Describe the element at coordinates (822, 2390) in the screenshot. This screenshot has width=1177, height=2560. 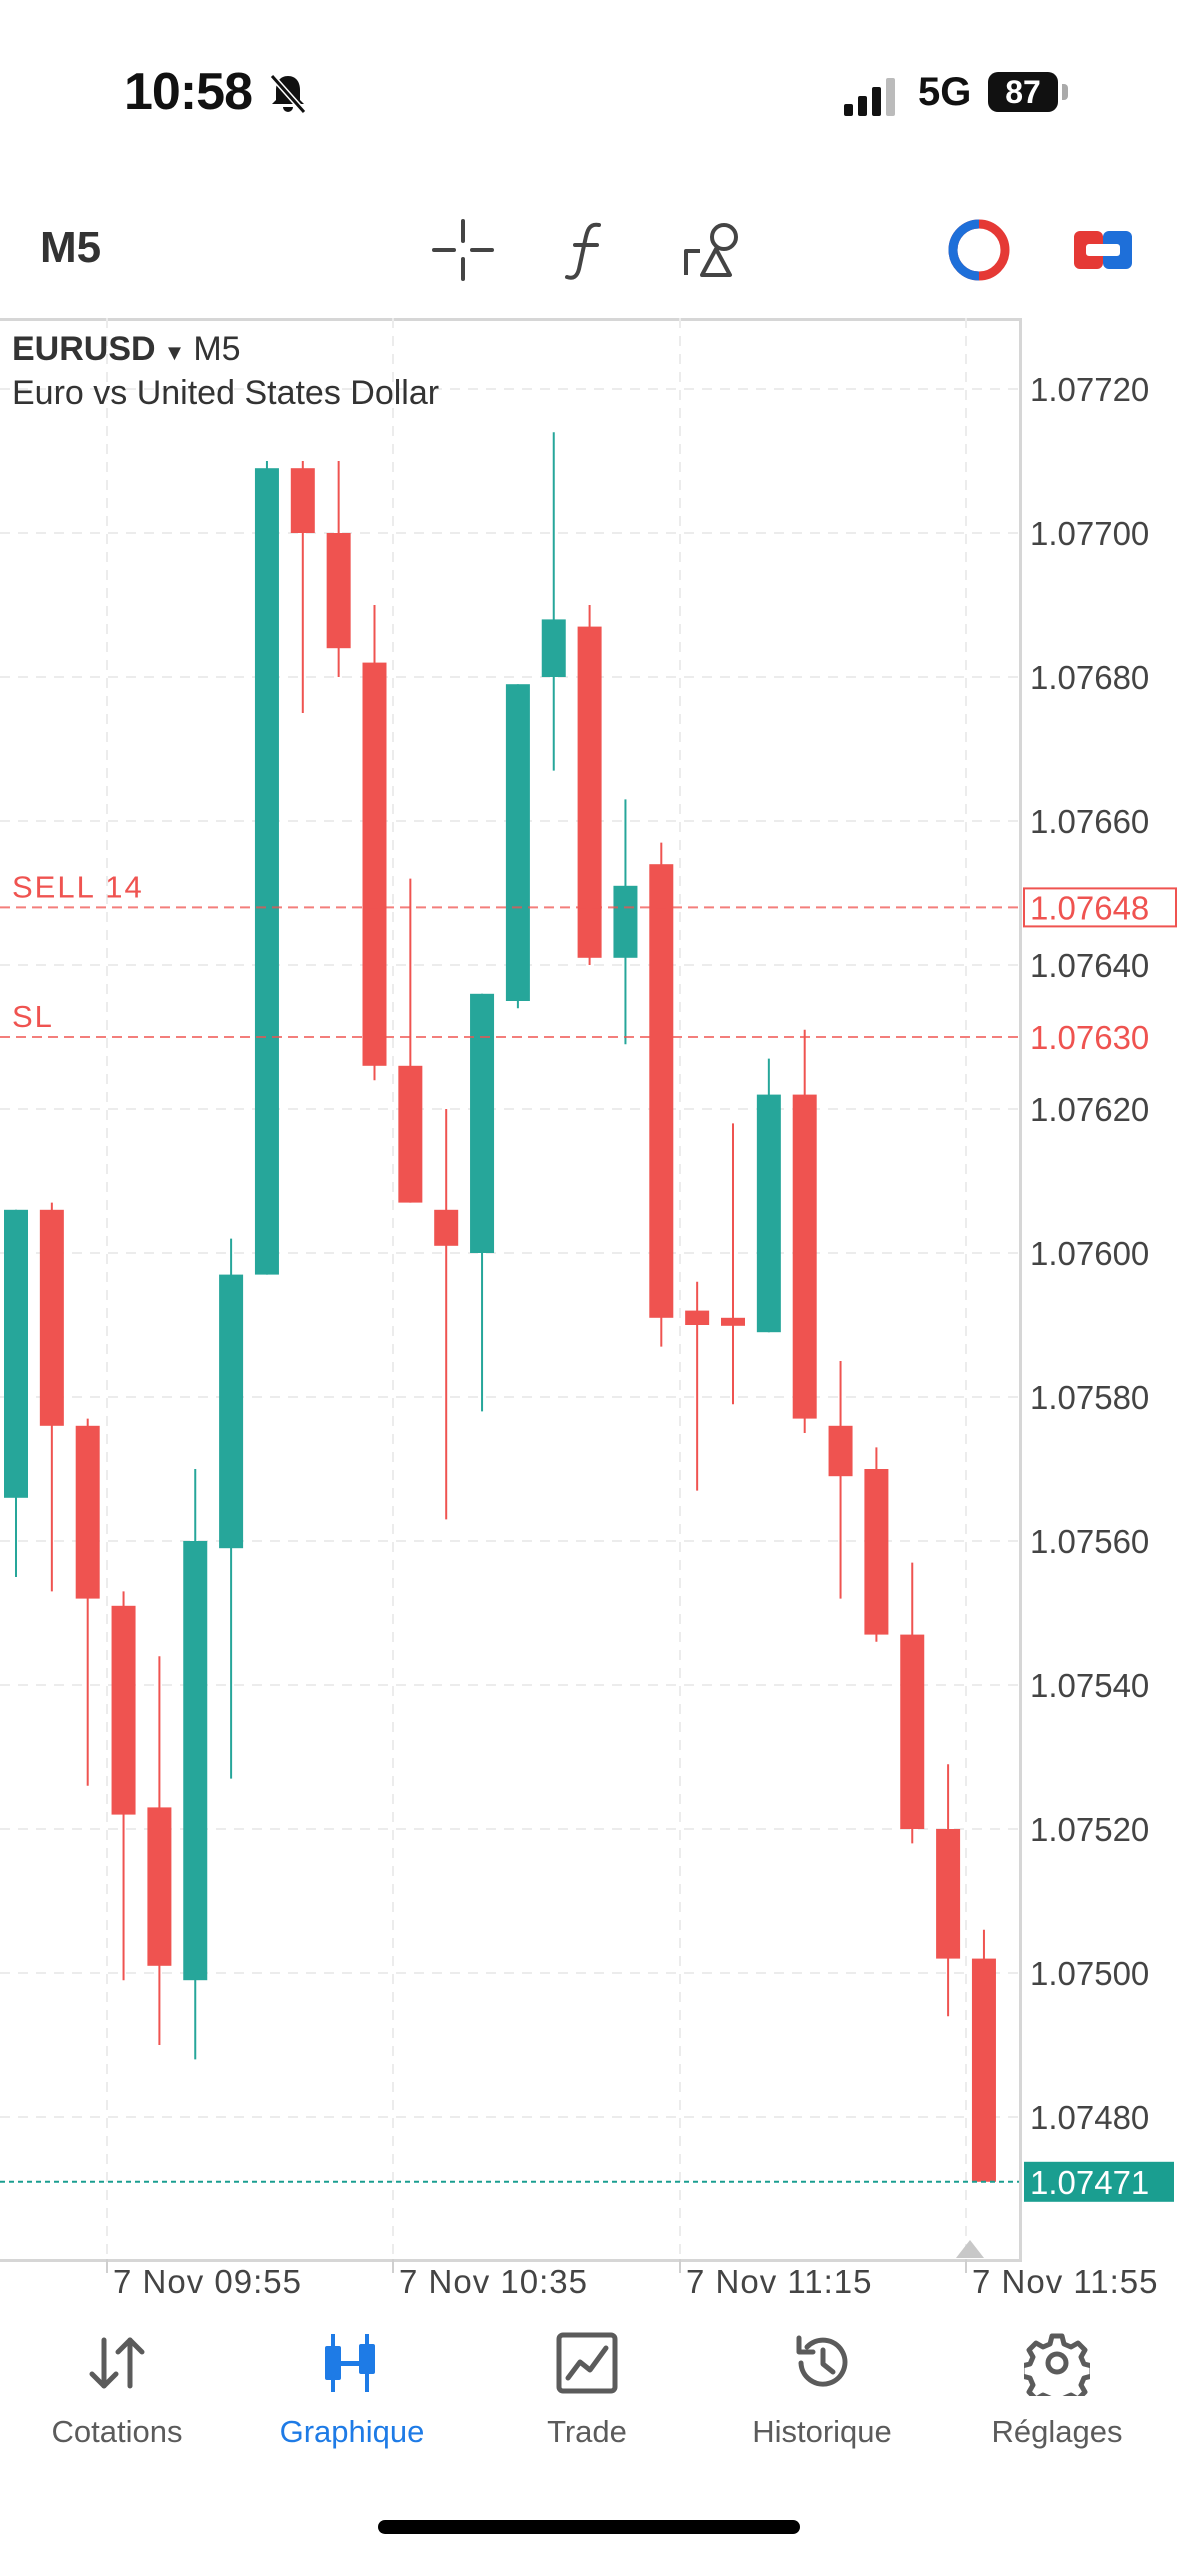
I see `nav-item-historique: Historique` at that location.